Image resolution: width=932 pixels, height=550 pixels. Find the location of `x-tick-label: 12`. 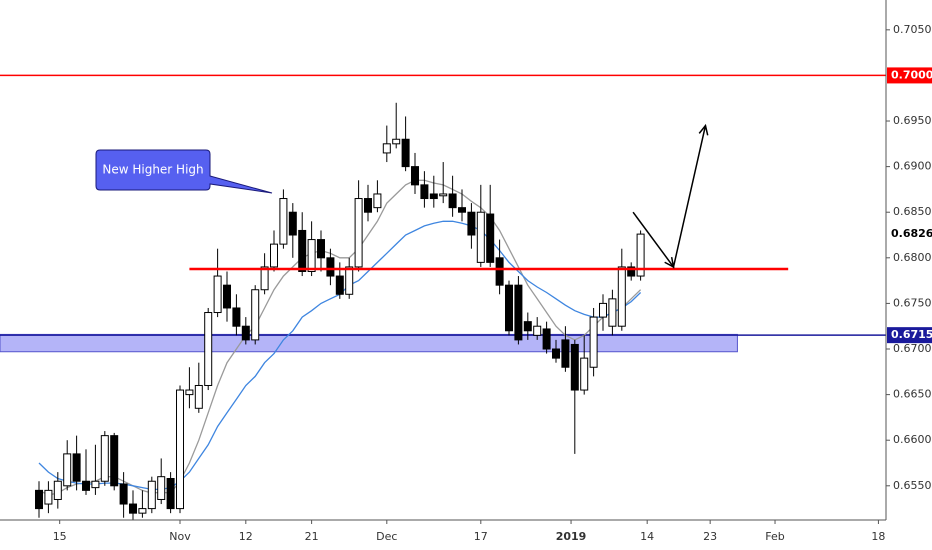

x-tick-label: 12 is located at coordinates (246, 536).